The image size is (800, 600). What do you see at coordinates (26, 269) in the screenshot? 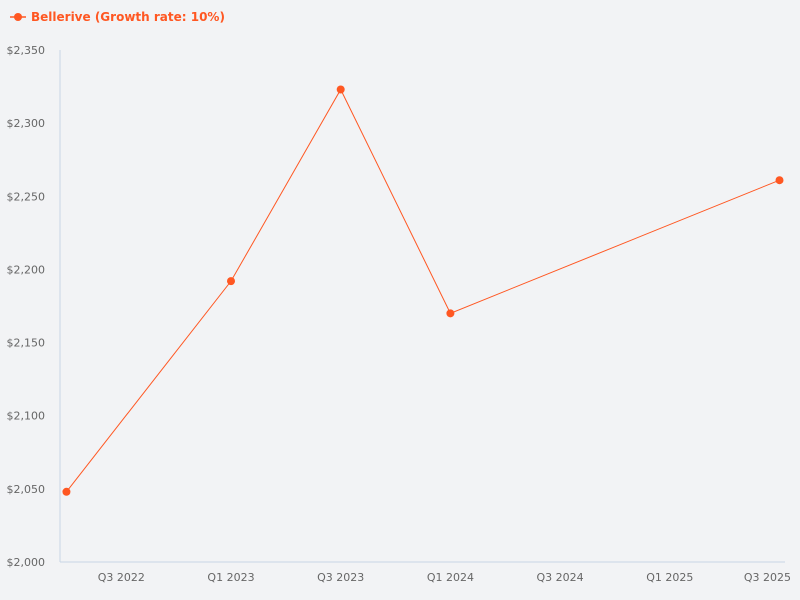
I see `y-tick-label: $2,200` at bounding box center [26, 269].